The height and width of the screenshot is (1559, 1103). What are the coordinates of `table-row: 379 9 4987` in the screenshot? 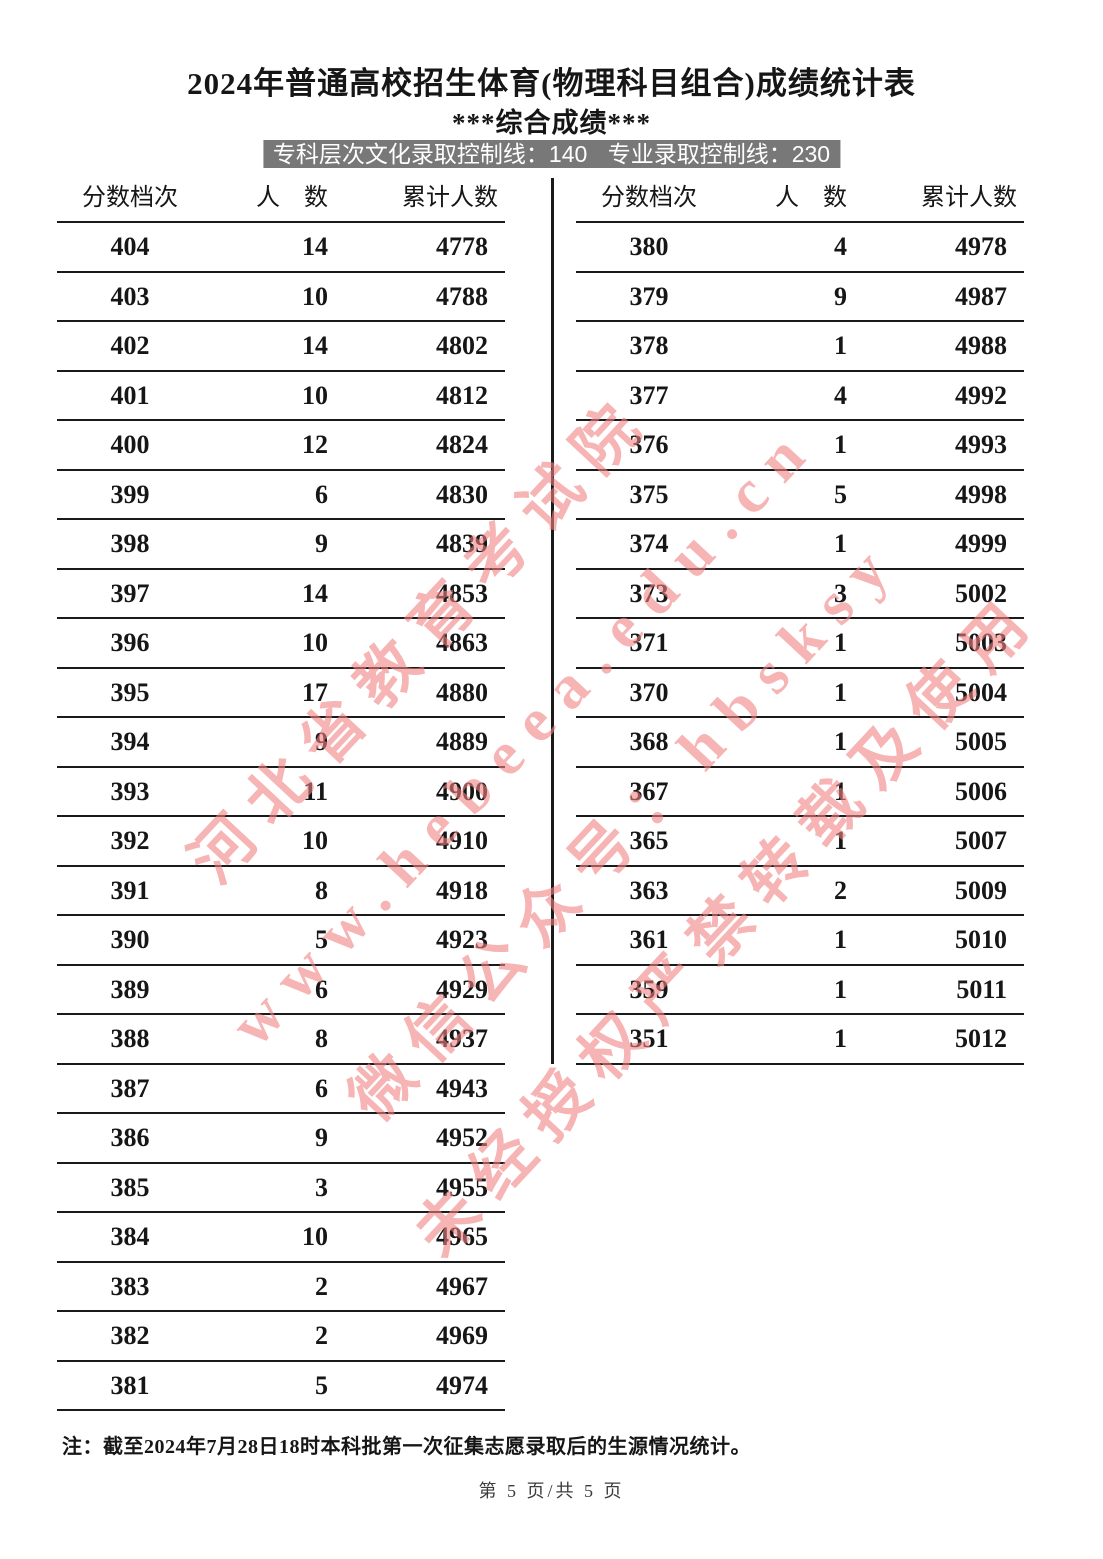 It's located at (800, 297).